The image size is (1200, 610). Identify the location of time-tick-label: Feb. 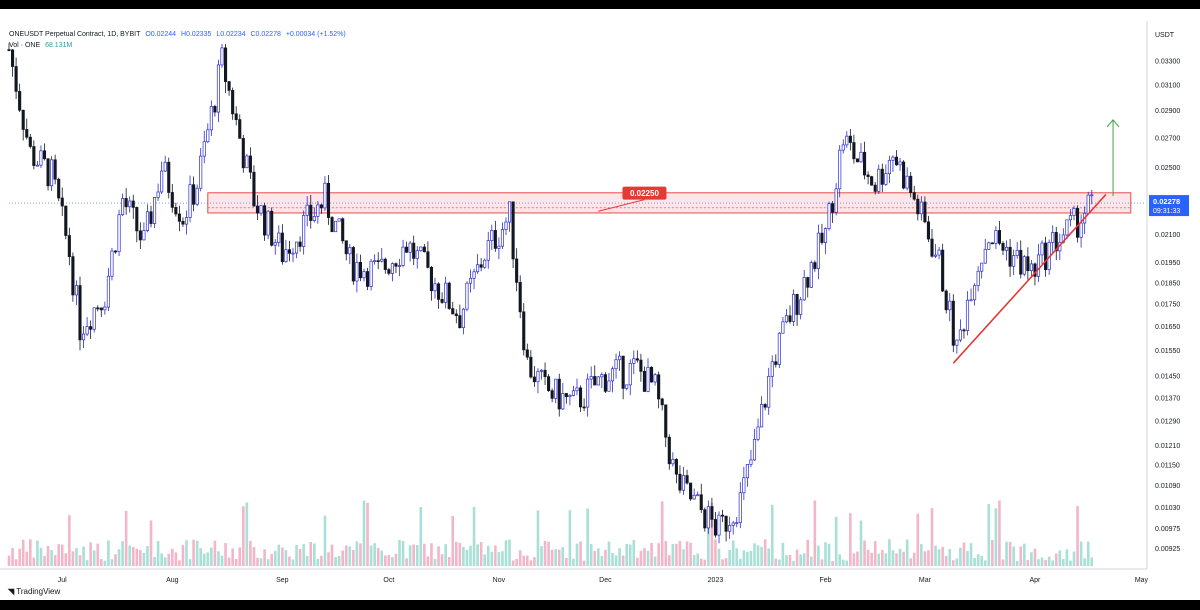
(825, 580).